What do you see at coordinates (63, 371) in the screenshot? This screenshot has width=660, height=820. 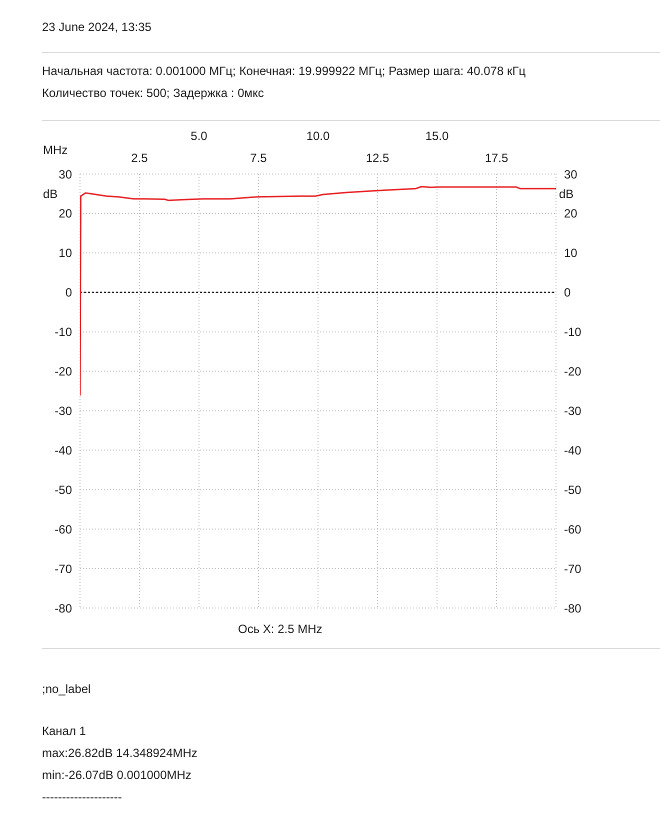 I see `y-tick-label: -20` at bounding box center [63, 371].